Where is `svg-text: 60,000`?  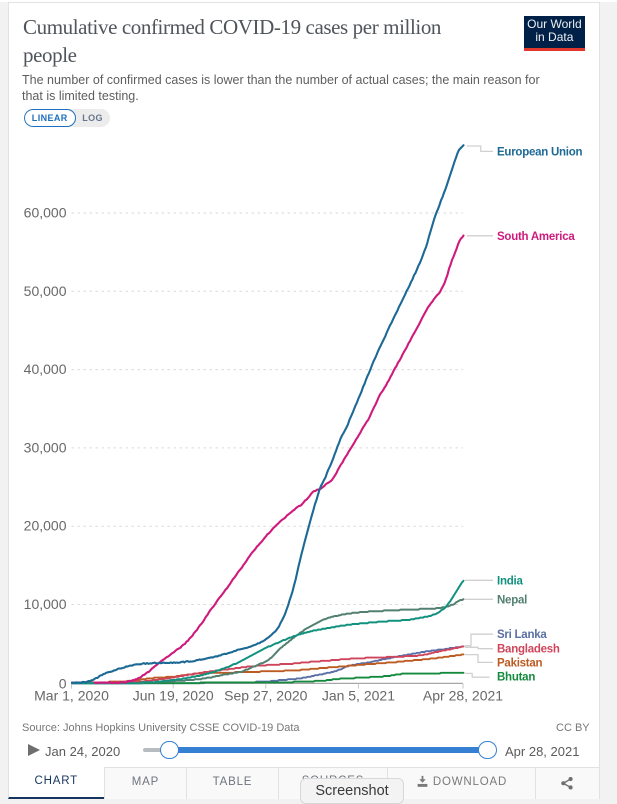
svg-text: 60,000 is located at coordinates (45, 213).